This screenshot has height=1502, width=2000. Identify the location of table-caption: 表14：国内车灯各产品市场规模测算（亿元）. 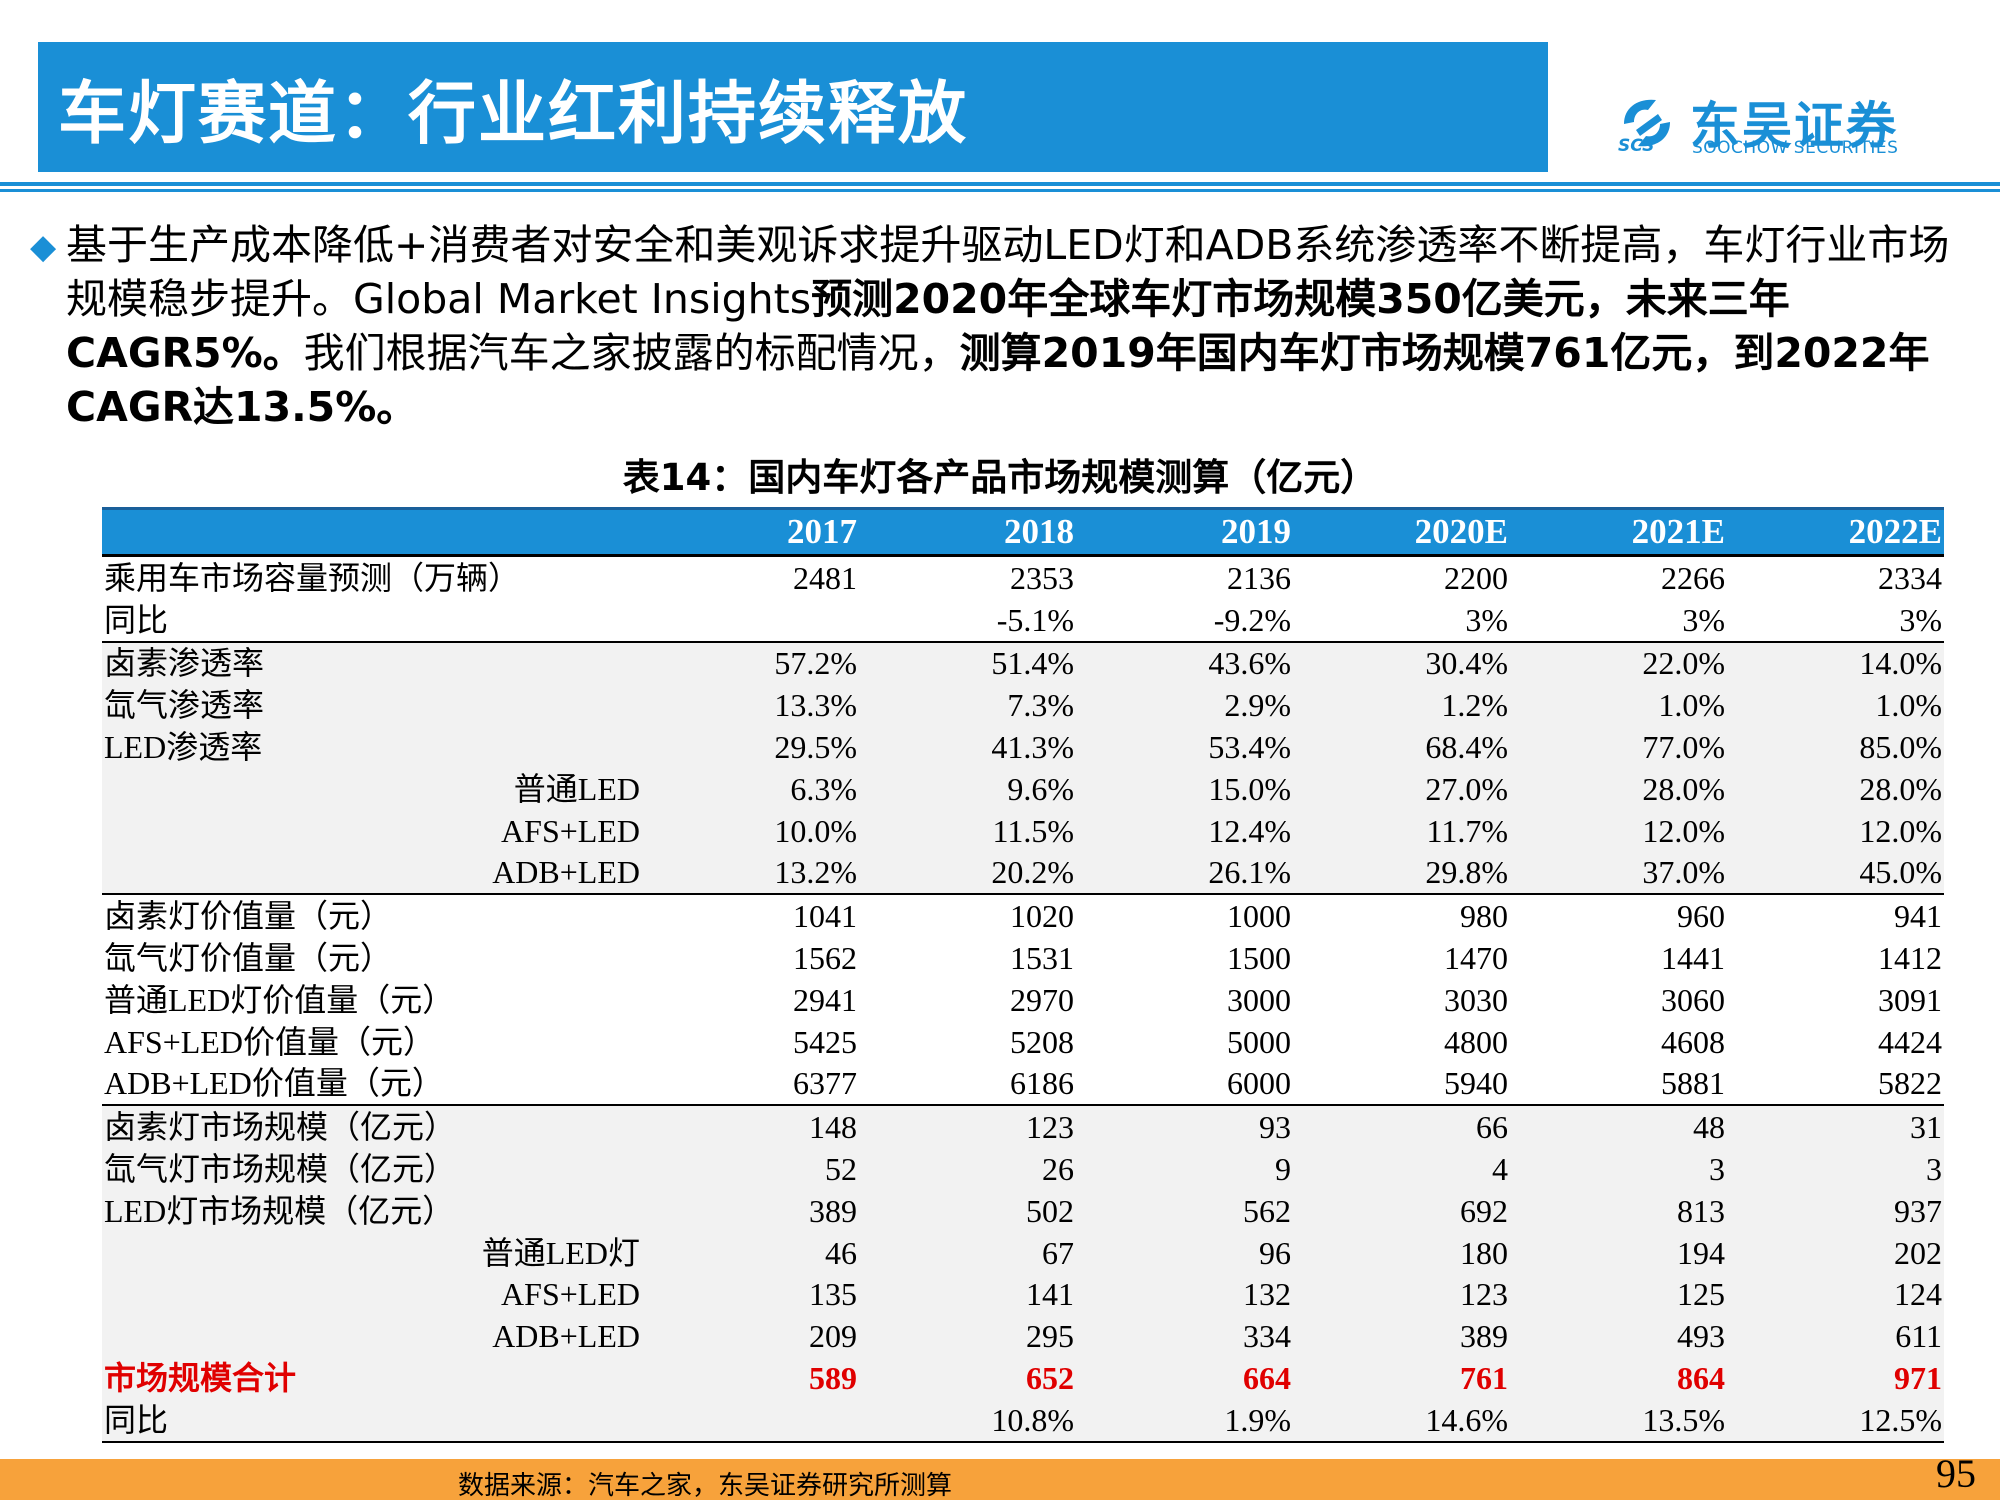
(1000, 477).